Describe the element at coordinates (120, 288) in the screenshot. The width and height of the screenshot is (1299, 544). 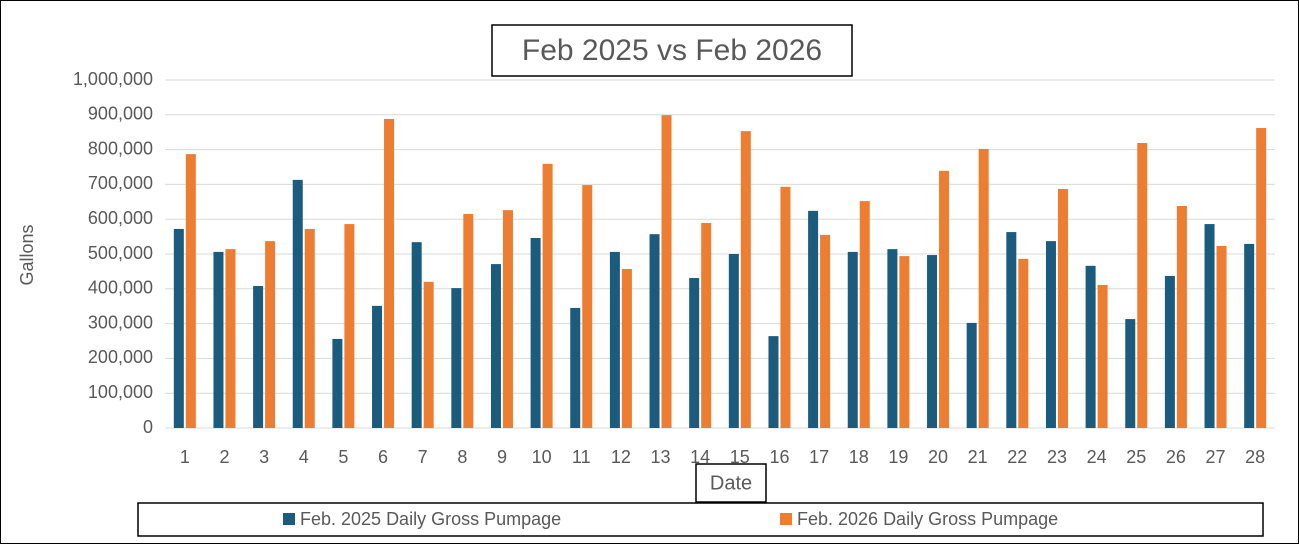
I see `y-tick-label: 400,000` at that location.